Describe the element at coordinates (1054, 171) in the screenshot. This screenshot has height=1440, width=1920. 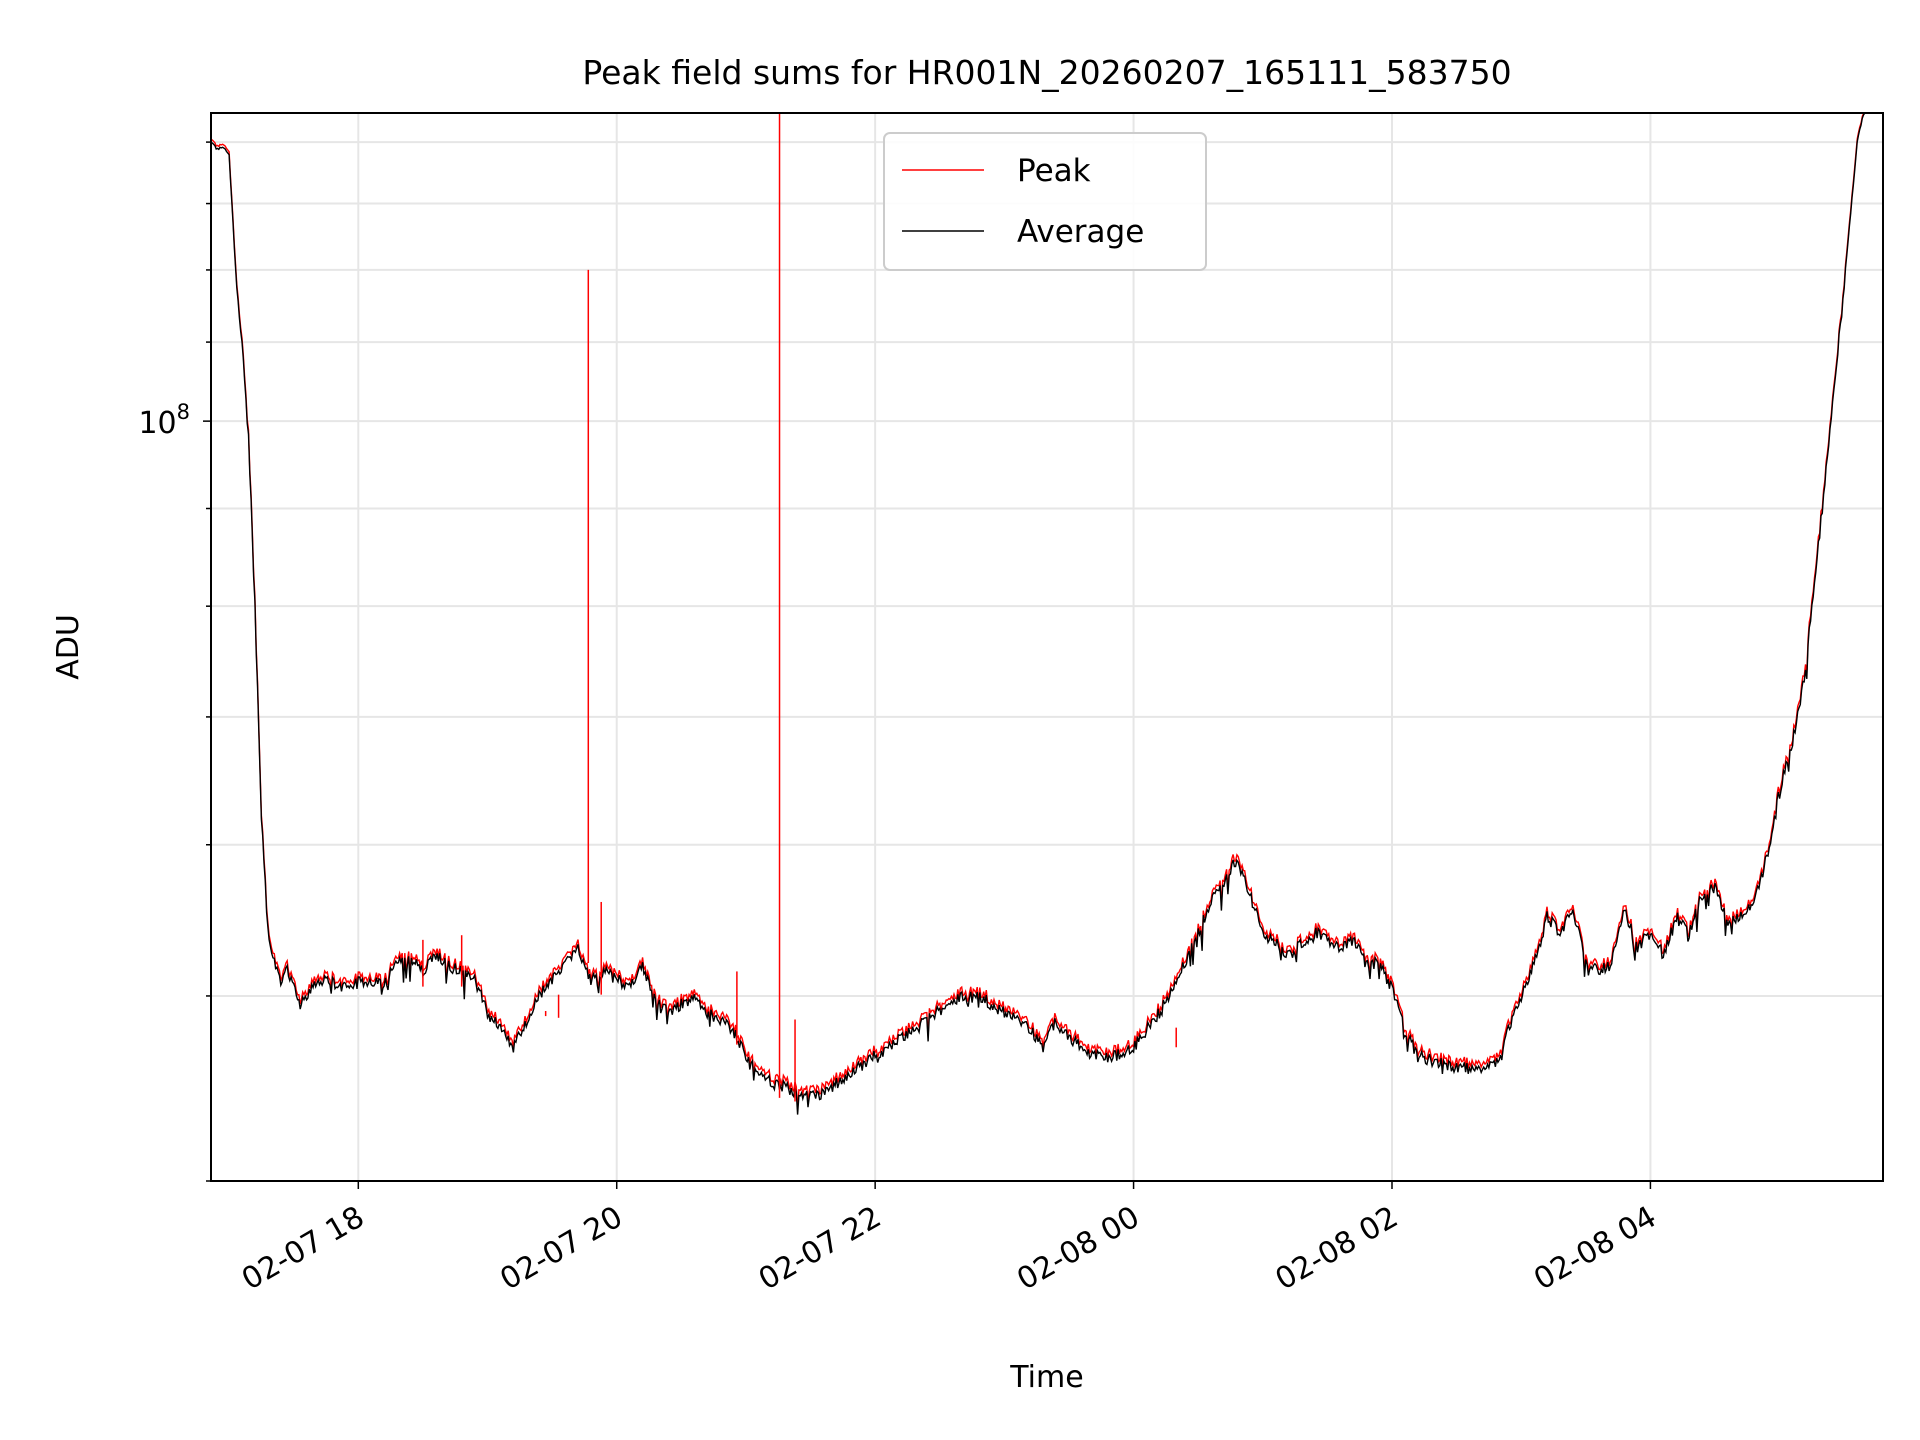
I see `legend-peak-label: Peak` at that location.